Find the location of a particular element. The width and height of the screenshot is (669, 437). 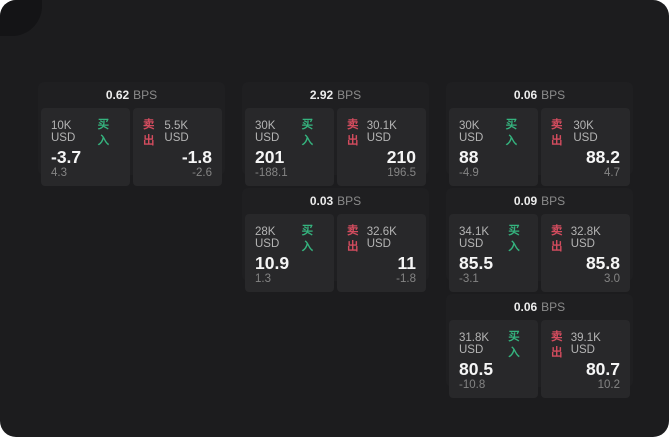

buy-panel: 10K USD 买入 -3.7 4.3 is located at coordinates (85, 147).